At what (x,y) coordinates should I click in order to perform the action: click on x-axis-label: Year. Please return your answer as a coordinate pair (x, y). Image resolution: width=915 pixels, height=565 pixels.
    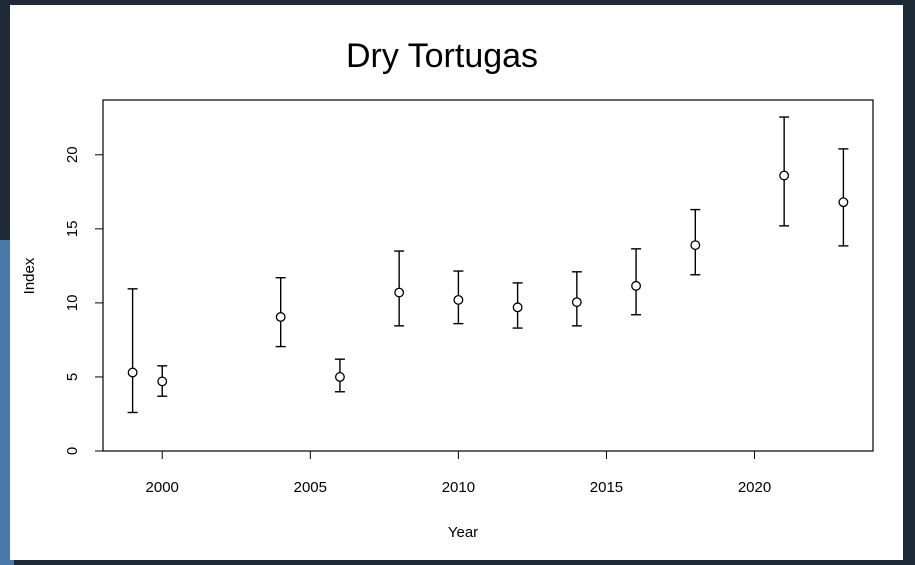
    Looking at the image, I should click on (463, 532).